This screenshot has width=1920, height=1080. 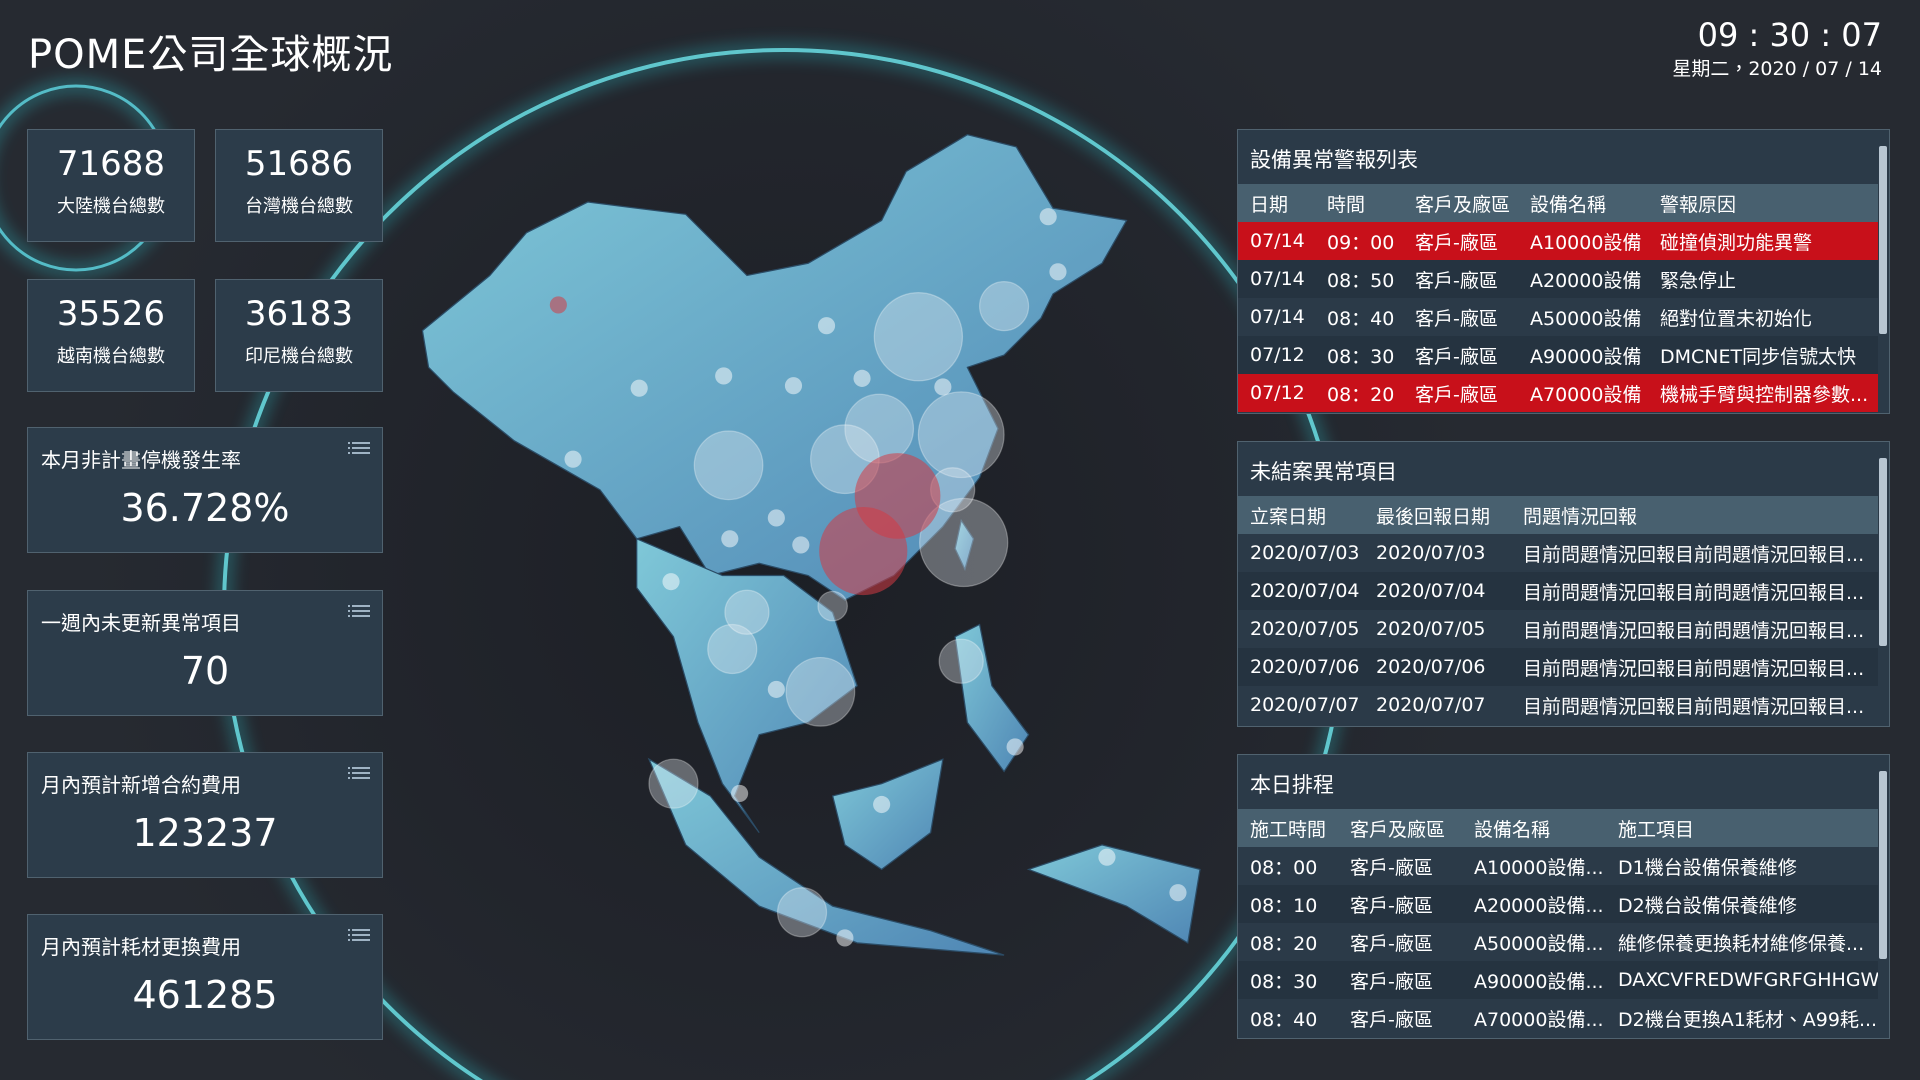 I want to click on table-cell: 2020/07/04, so click(x=1301, y=591).